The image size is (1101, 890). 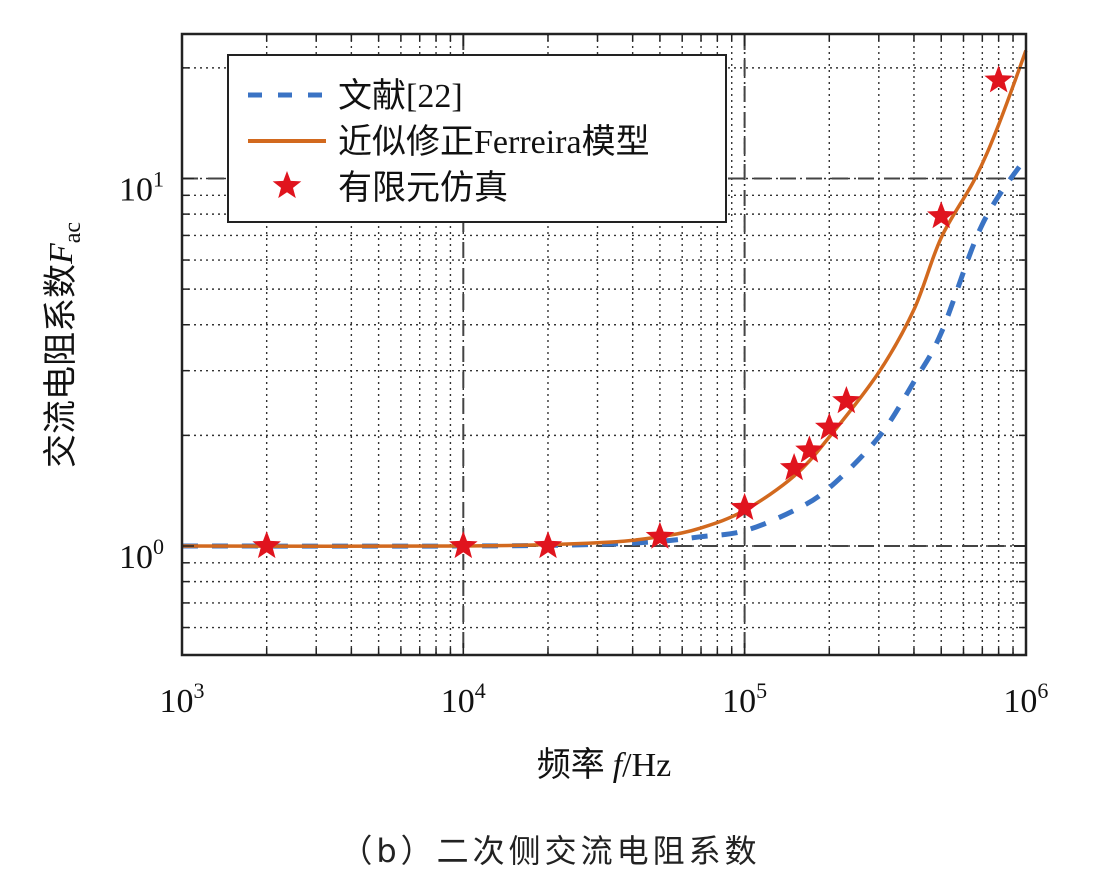 What do you see at coordinates (1025, 699) in the screenshot?
I see `x-tick-label: 10⁶` at bounding box center [1025, 699].